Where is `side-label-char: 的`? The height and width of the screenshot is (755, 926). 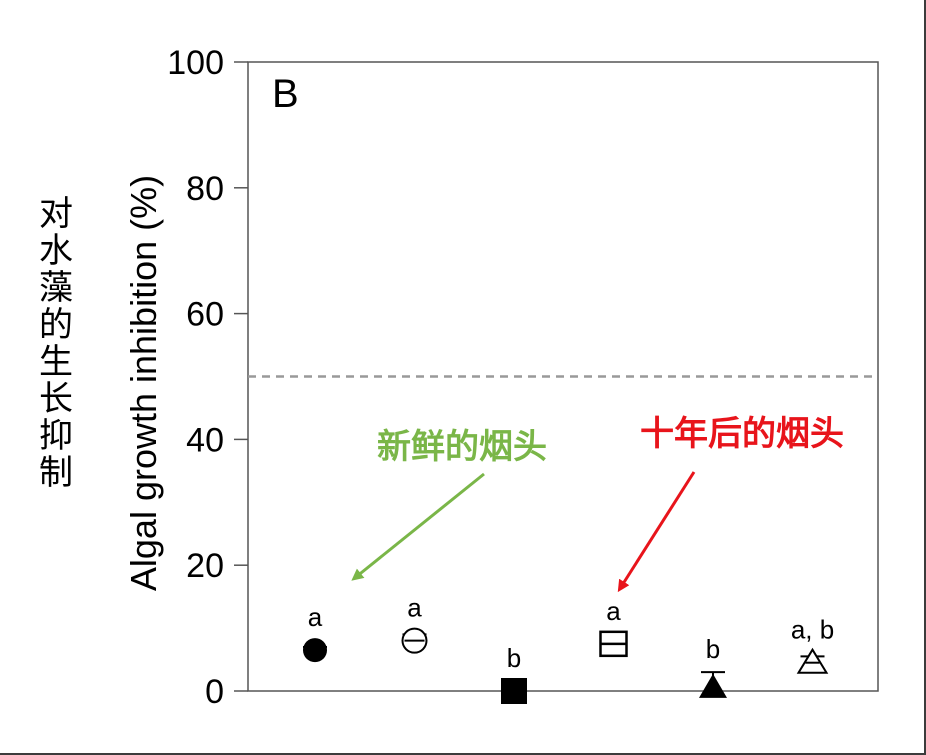
side-label-char: 的 is located at coordinates (56, 325).